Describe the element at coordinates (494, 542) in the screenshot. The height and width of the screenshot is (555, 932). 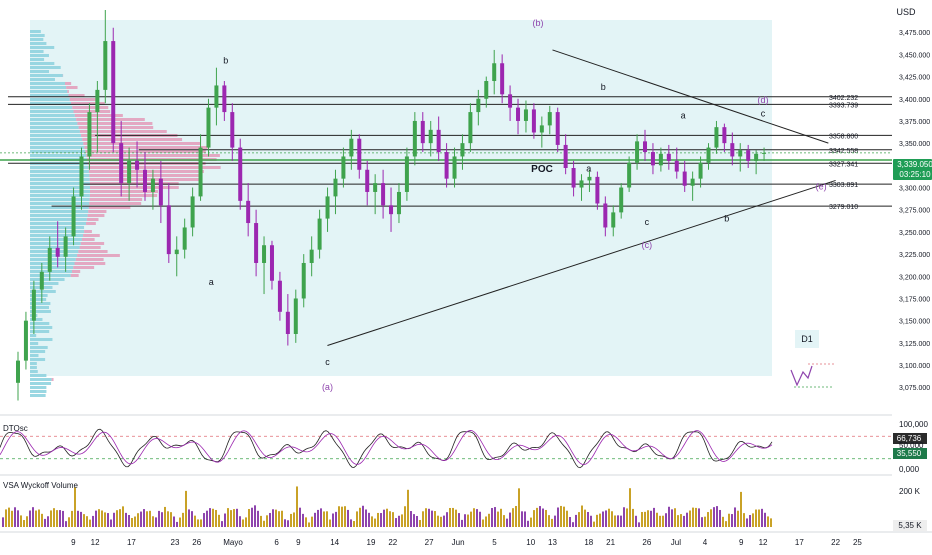
I see `time-tick-13: 5` at that location.